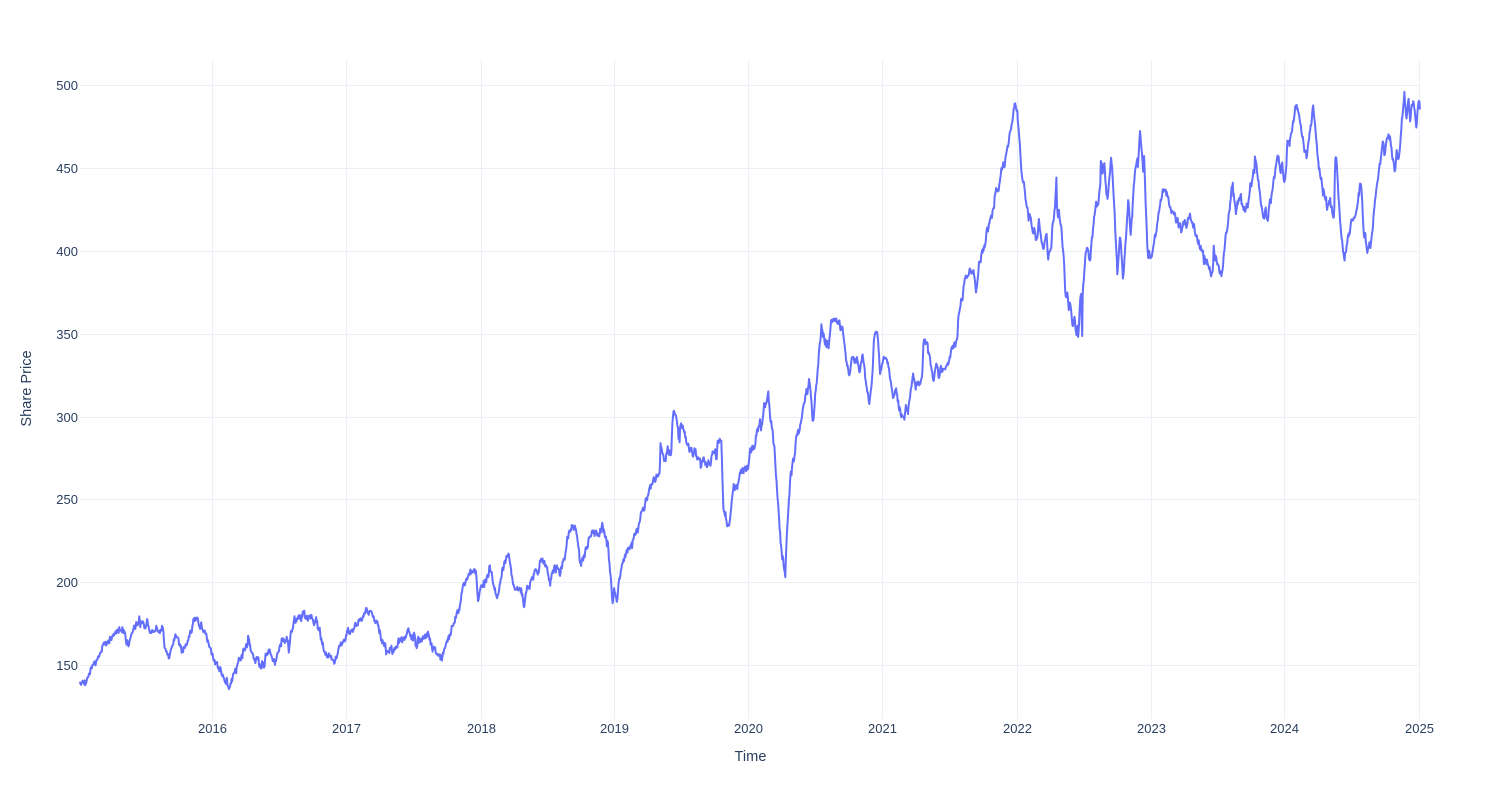  Describe the element at coordinates (67, 582) in the screenshot. I see `svg-text: 200` at that location.